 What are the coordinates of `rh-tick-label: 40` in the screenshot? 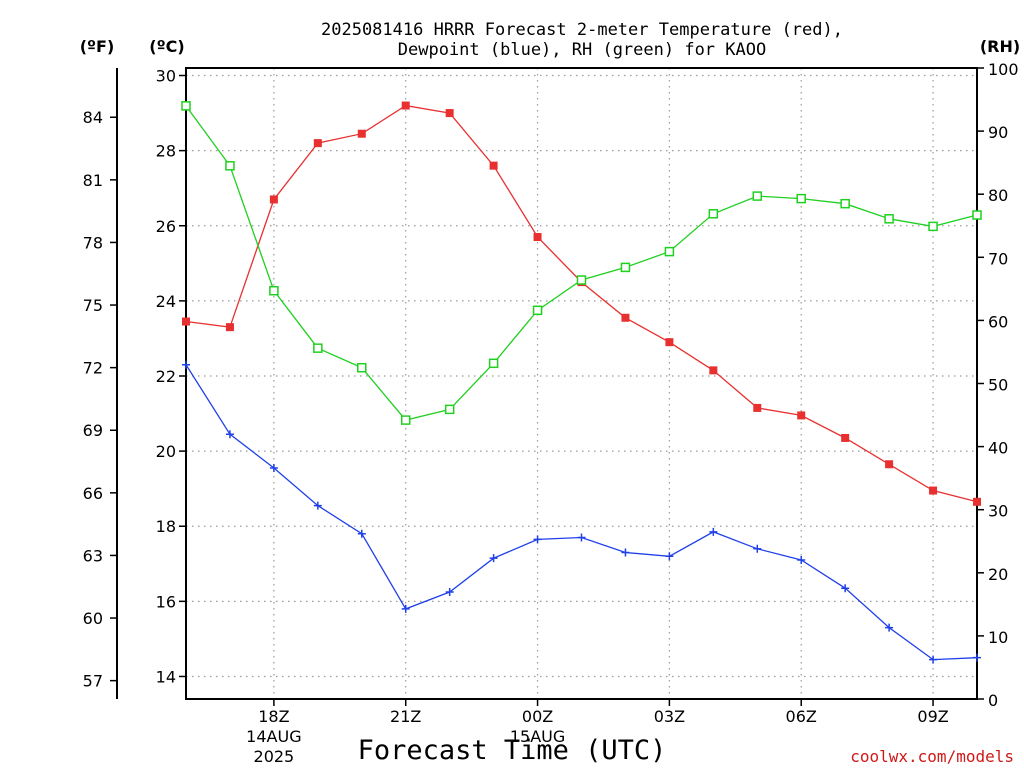 It's located at (998, 448).